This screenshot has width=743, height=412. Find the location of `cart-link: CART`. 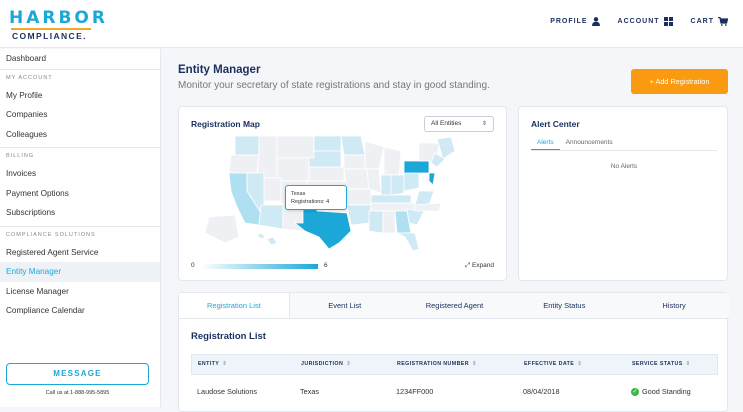

cart-link: CART is located at coordinates (709, 21).